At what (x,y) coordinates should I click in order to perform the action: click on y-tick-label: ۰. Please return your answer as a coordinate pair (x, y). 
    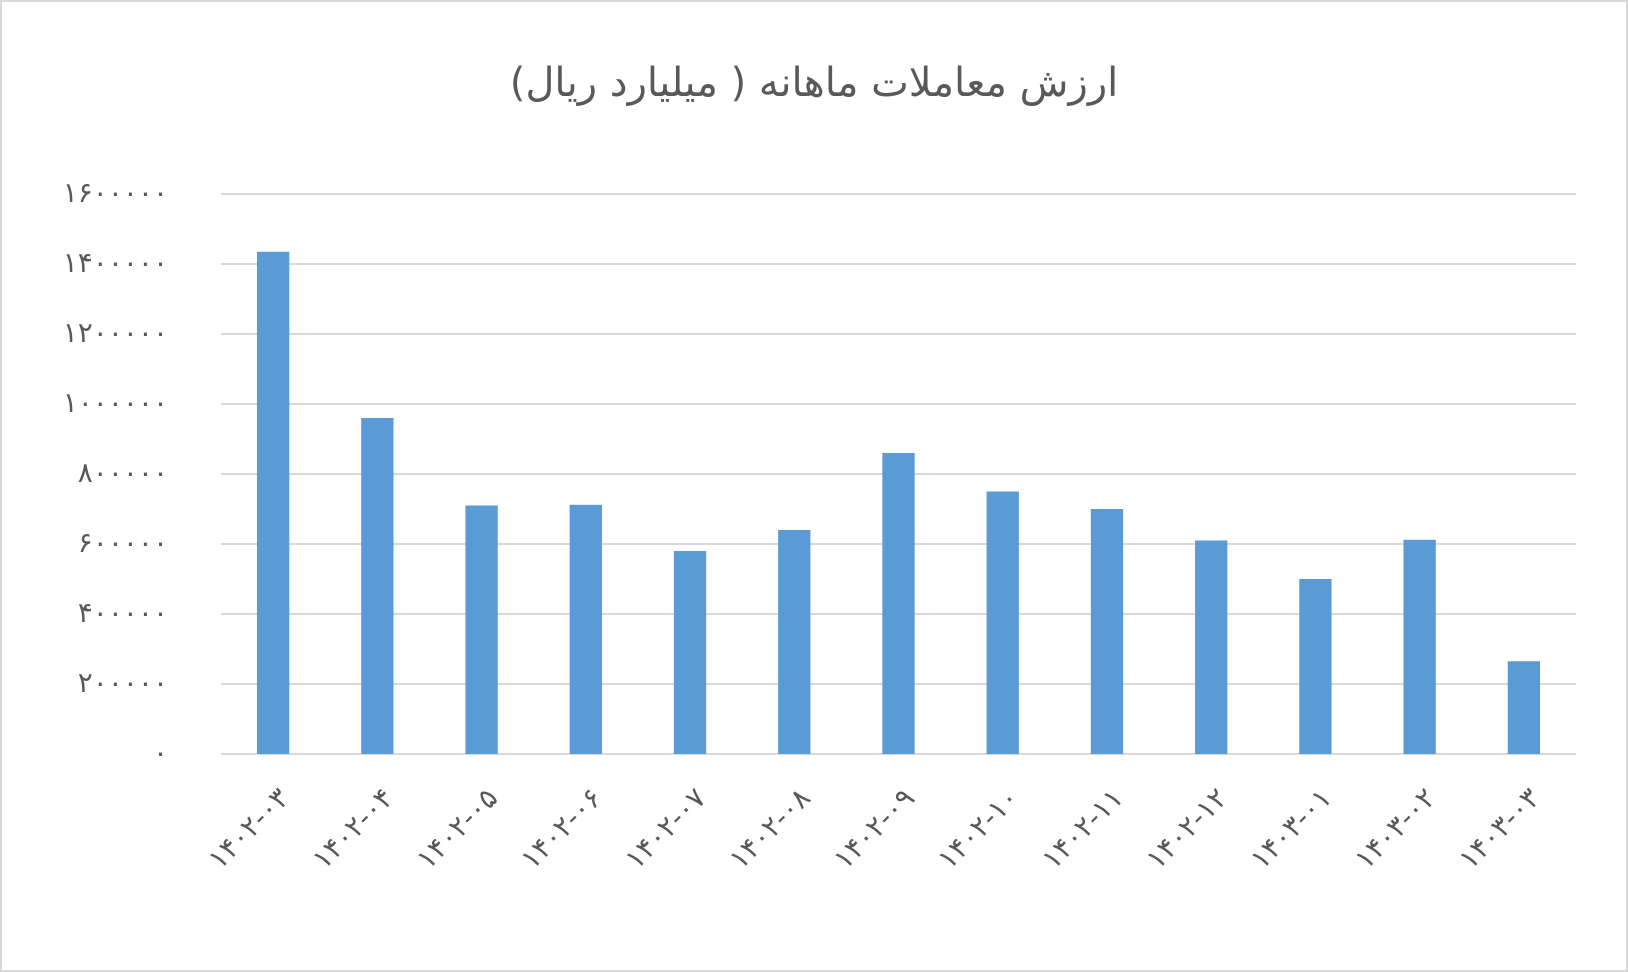
    Looking at the image, I should click on (160, 752).